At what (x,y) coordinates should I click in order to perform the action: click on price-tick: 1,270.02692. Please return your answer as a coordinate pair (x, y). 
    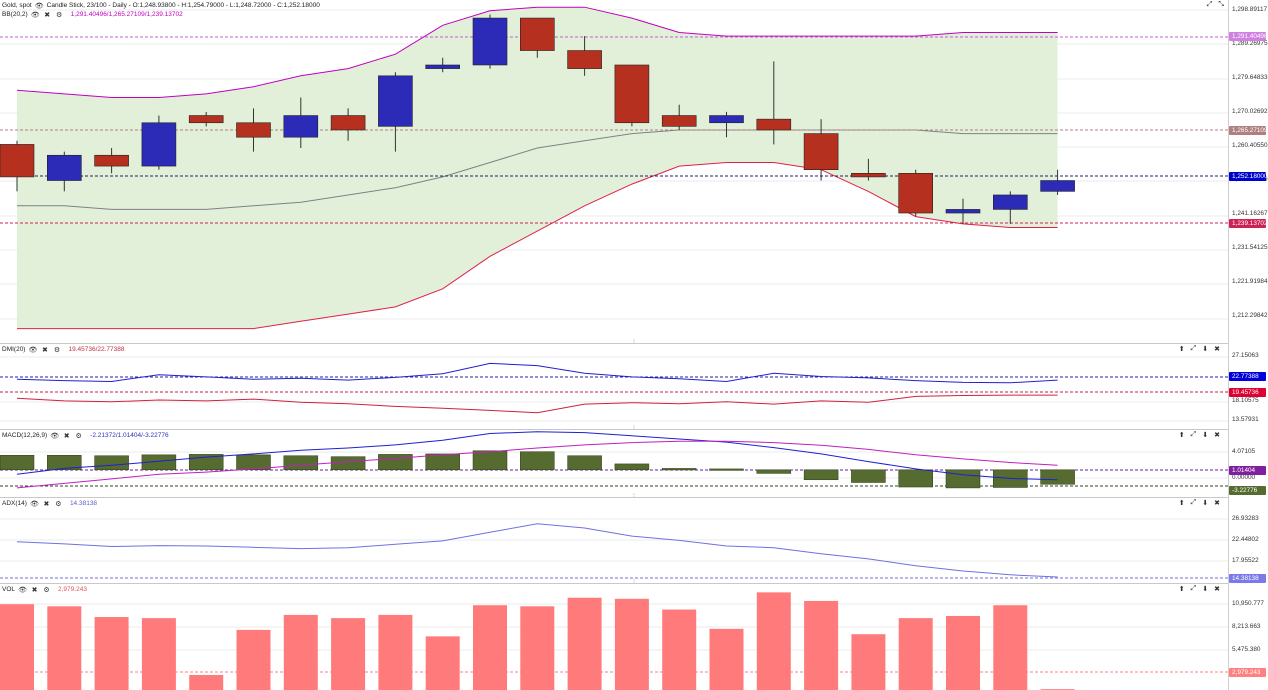
    Looking at the image, I should click on (1250, 111).